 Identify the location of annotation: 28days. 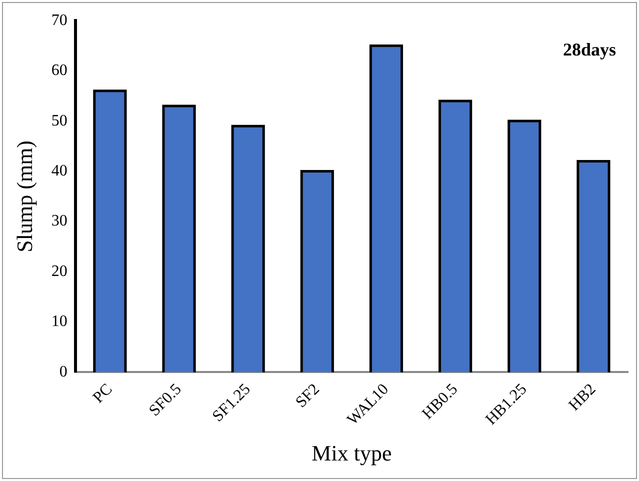
(589, 49).